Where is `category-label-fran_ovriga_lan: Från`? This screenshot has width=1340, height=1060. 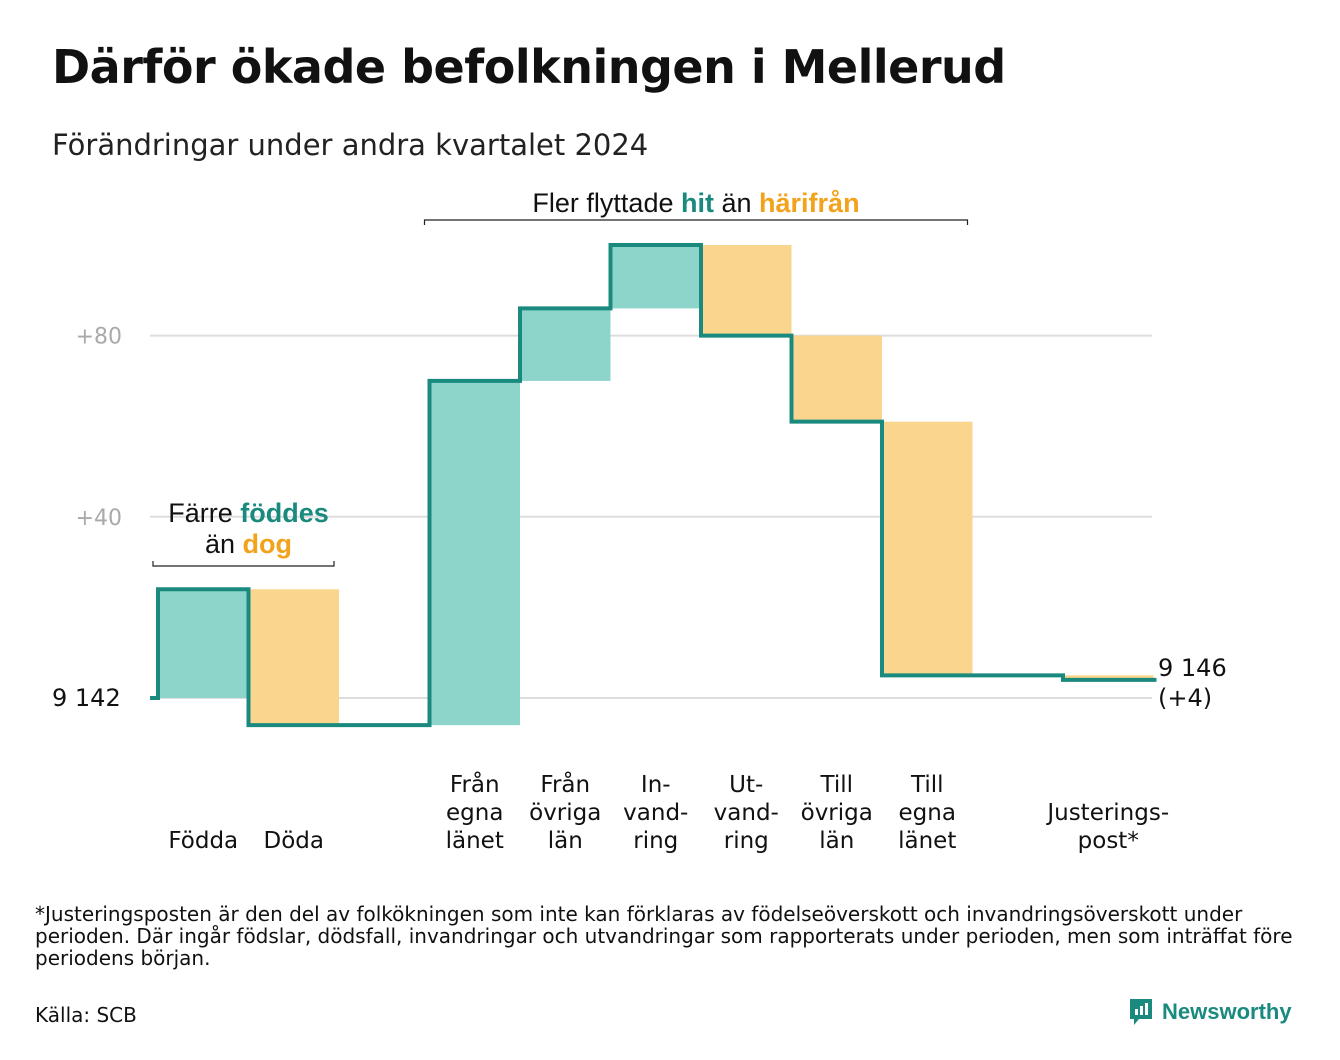 category-label-fran_ovriga_lan: Från is located at coordinates (565, 784).